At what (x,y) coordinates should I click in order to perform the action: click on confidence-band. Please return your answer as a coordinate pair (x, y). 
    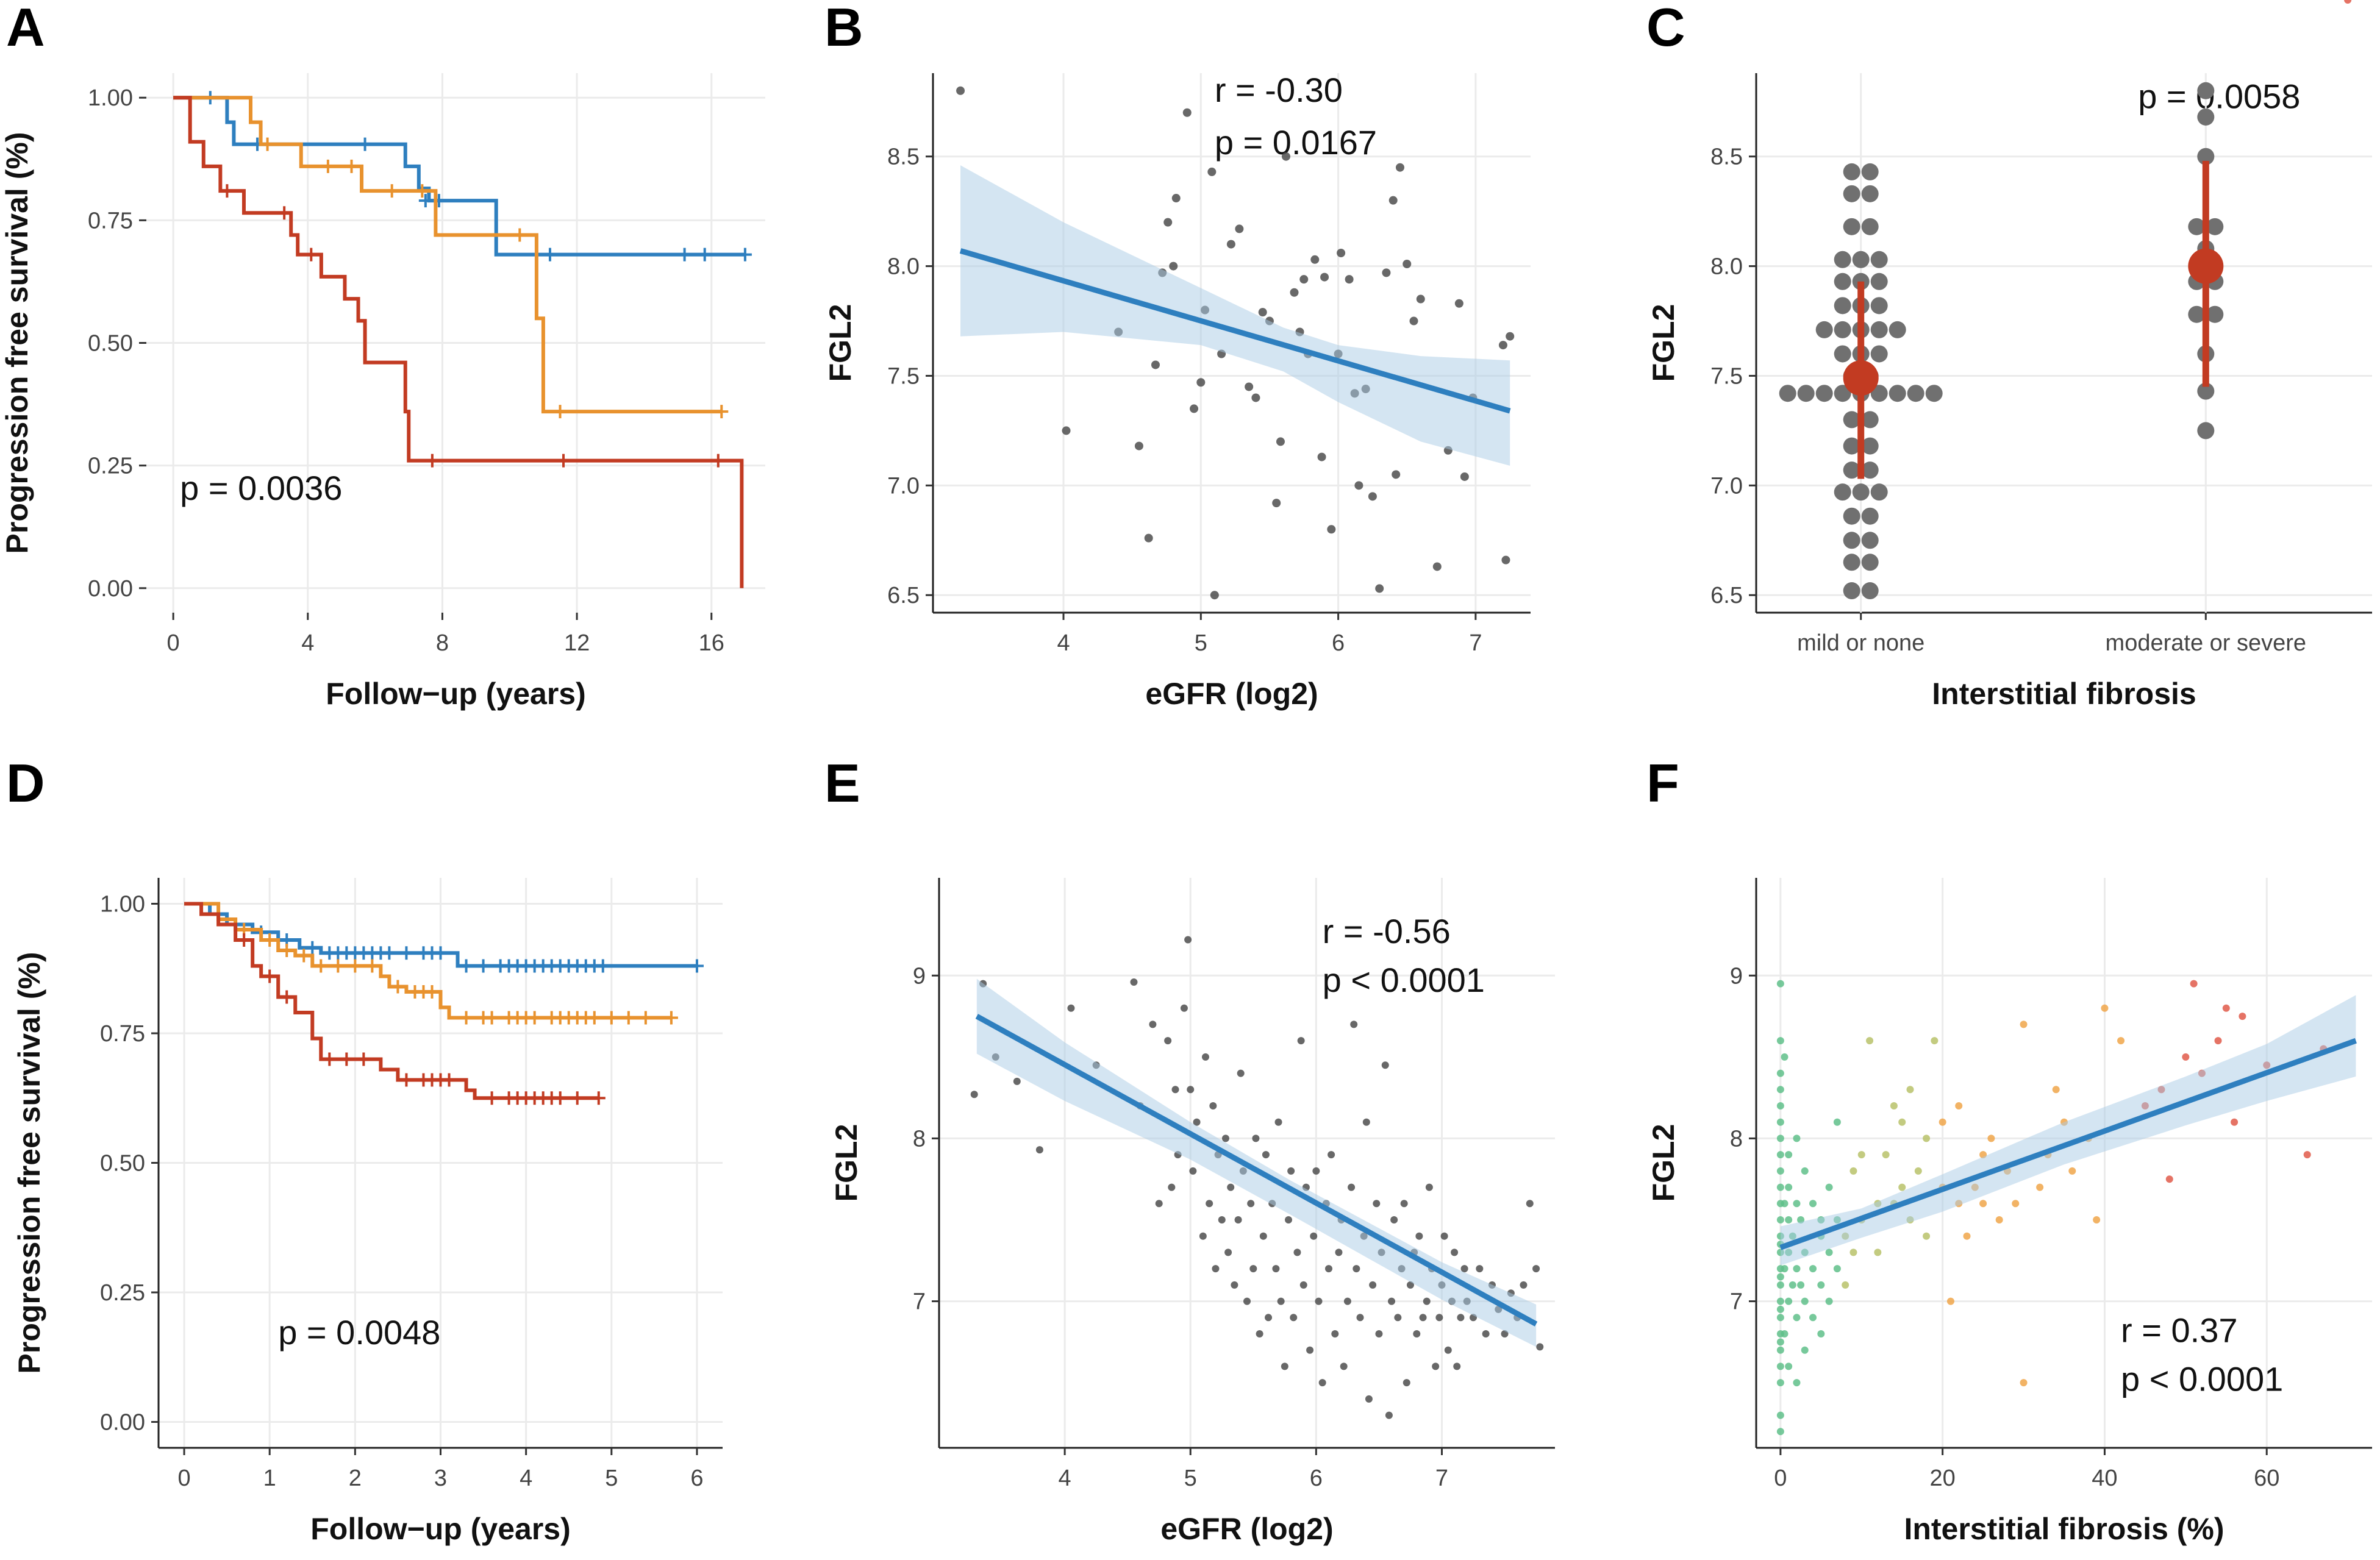
    Looking at the image, I should click on (1256, 1162).